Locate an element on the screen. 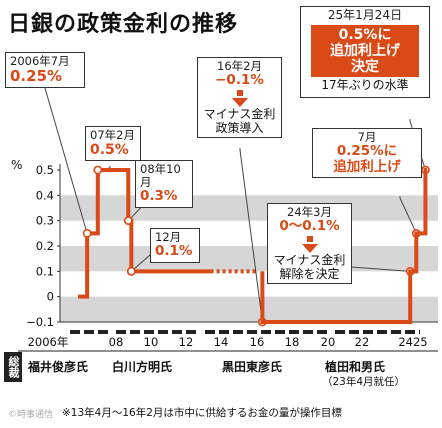  callout-2008-12: 12月 0.1% is located at coordinates (175, 245).